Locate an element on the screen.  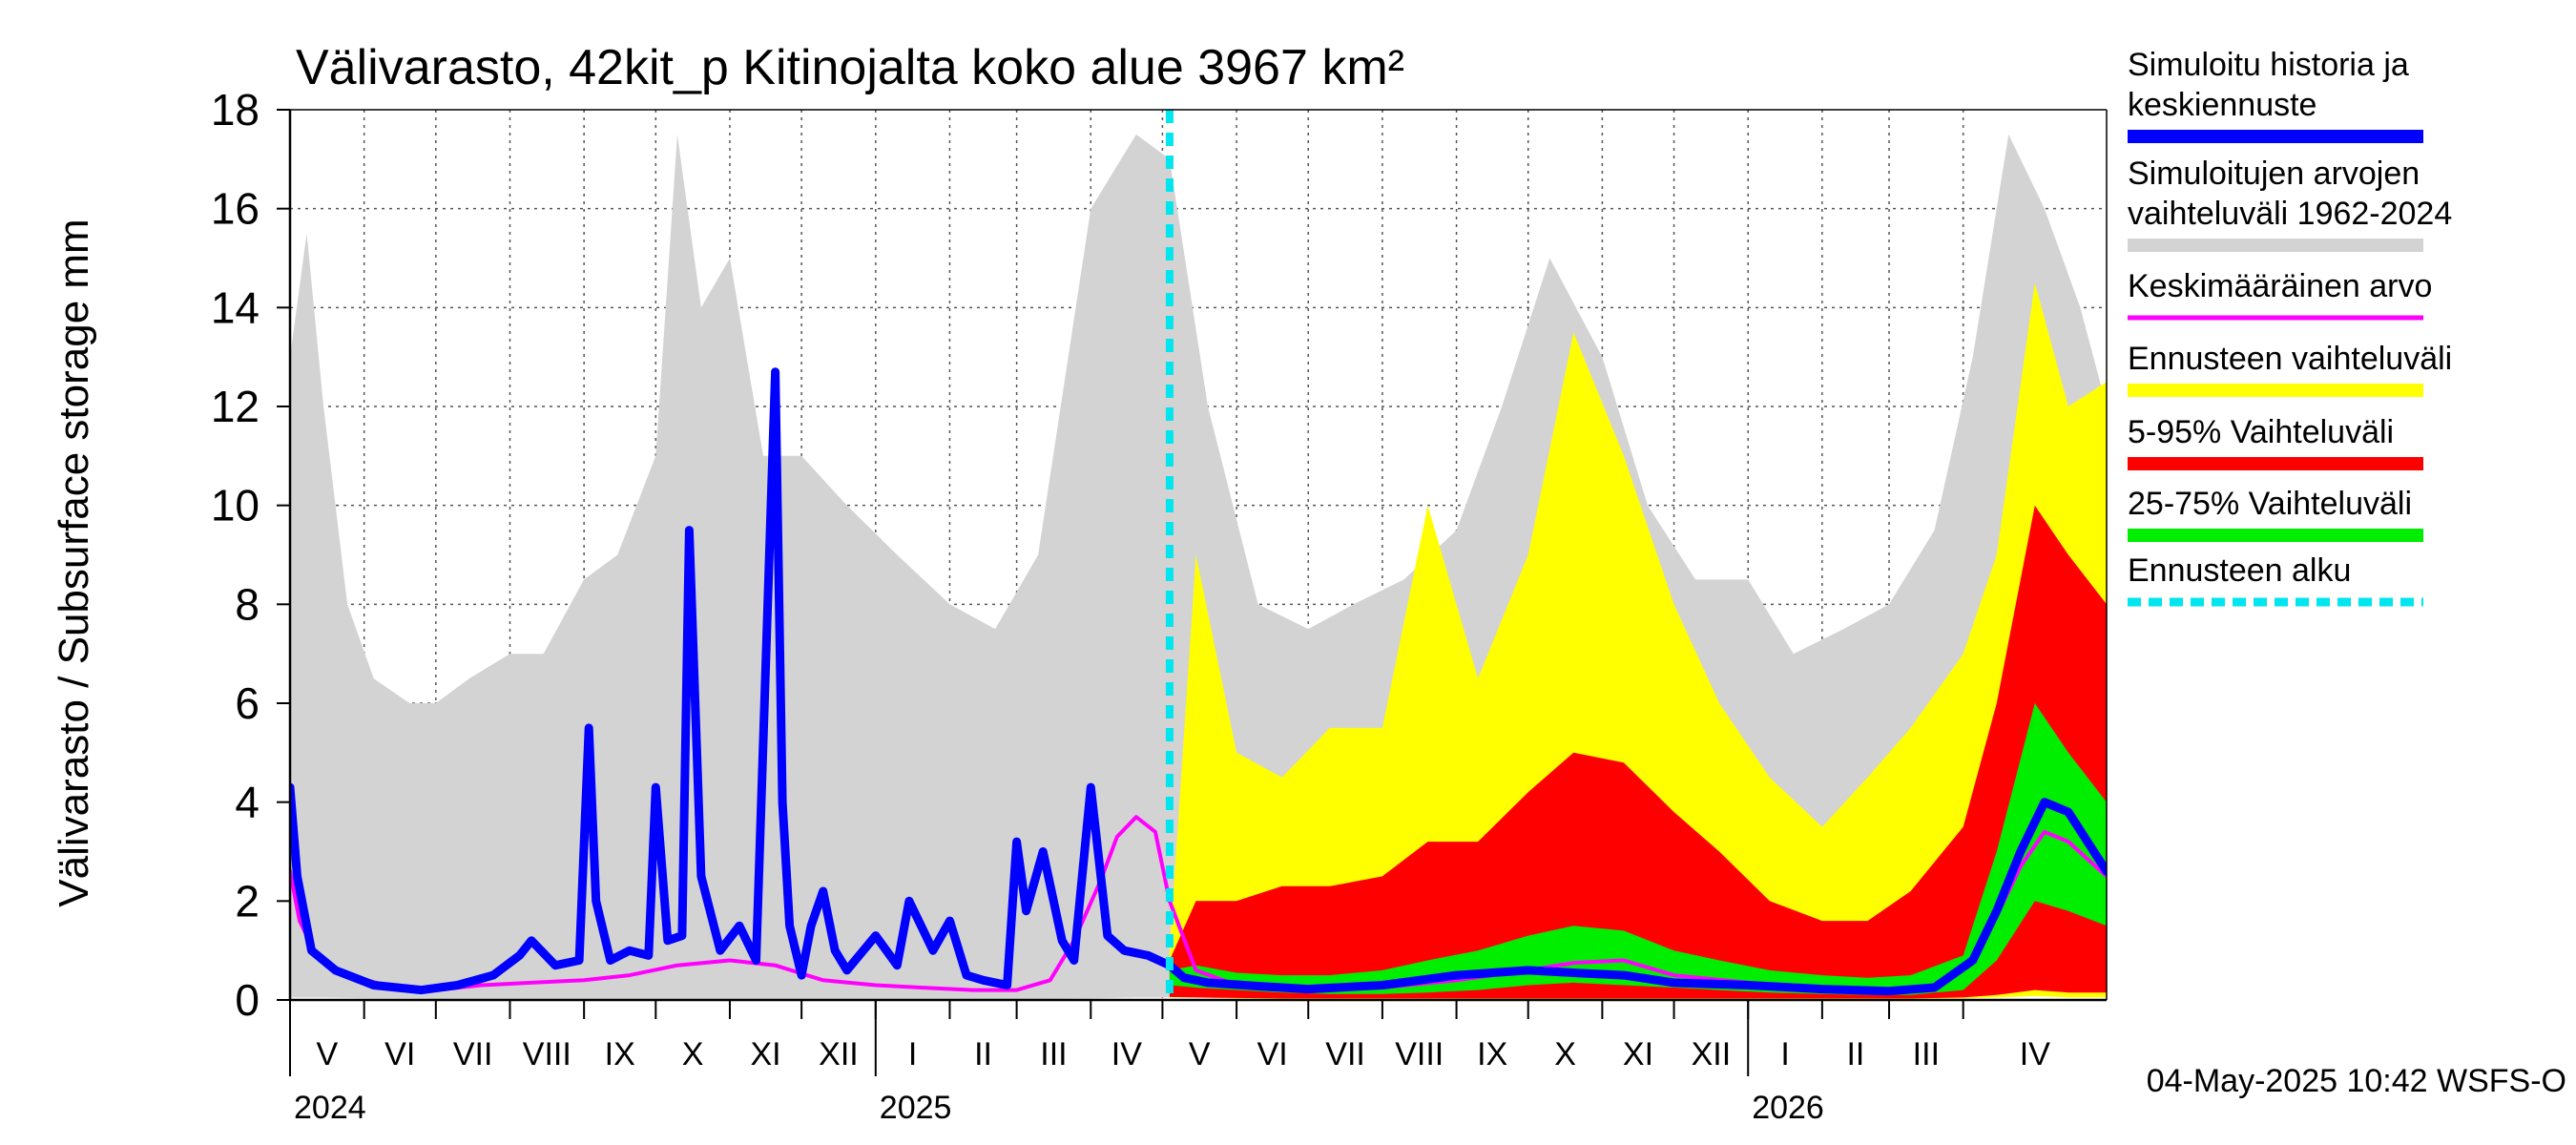
y-tick-label: 16 is located at coordinates (235, 209).